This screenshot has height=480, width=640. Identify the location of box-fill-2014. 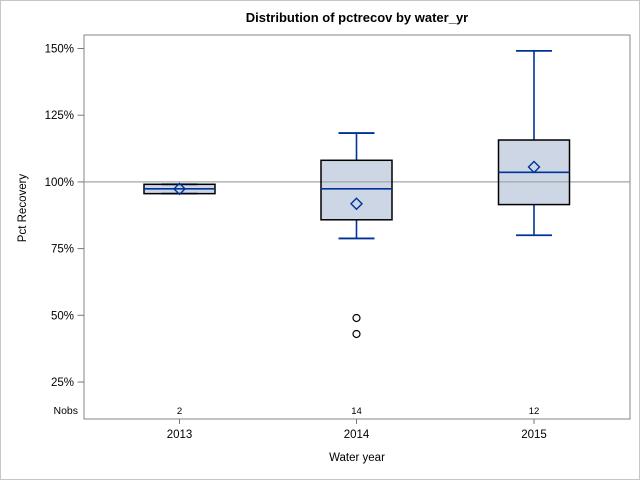
(356, 190).